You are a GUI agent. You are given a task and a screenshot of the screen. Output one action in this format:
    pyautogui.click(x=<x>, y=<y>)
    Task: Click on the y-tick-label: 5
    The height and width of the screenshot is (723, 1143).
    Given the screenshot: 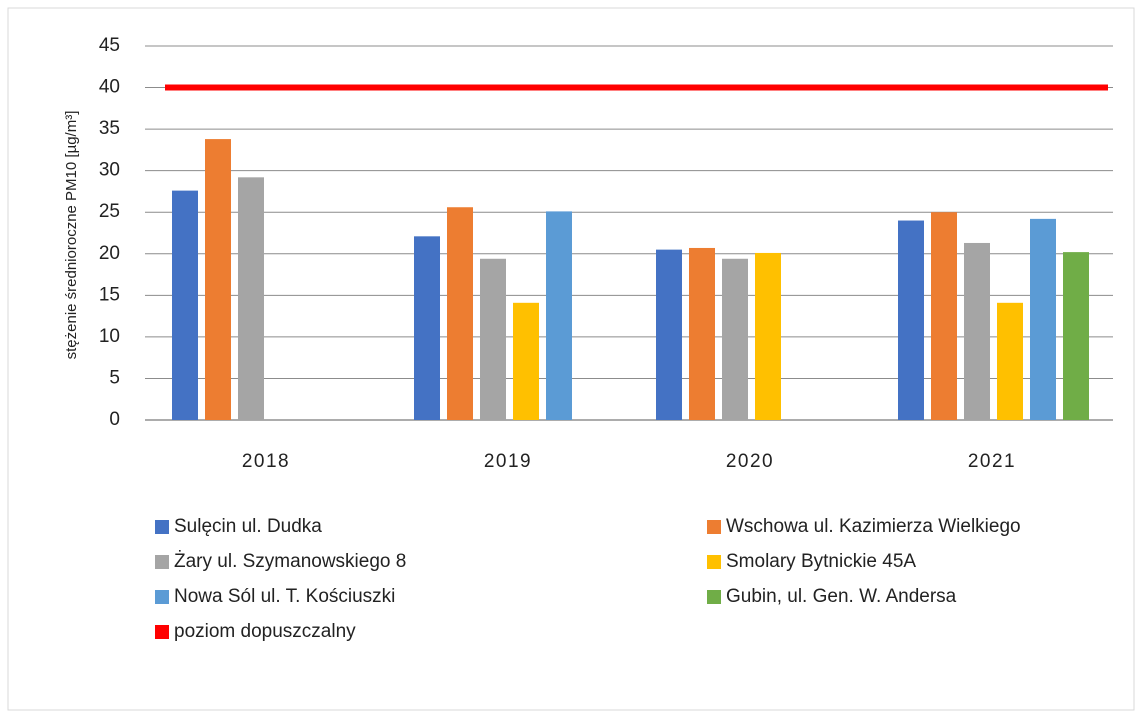 What is the action you would take?
    pyautogui.click(x=114, y=377)
    